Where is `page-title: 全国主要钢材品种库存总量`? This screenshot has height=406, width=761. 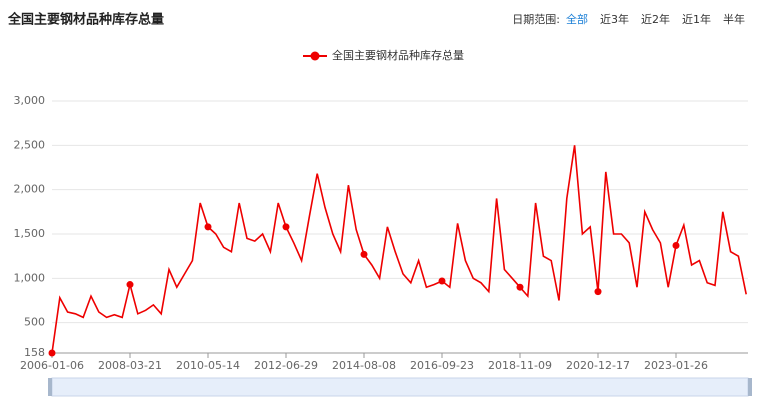 page-title: 全国主要钢材品种库存总量 is located at coordinates (85, 20).